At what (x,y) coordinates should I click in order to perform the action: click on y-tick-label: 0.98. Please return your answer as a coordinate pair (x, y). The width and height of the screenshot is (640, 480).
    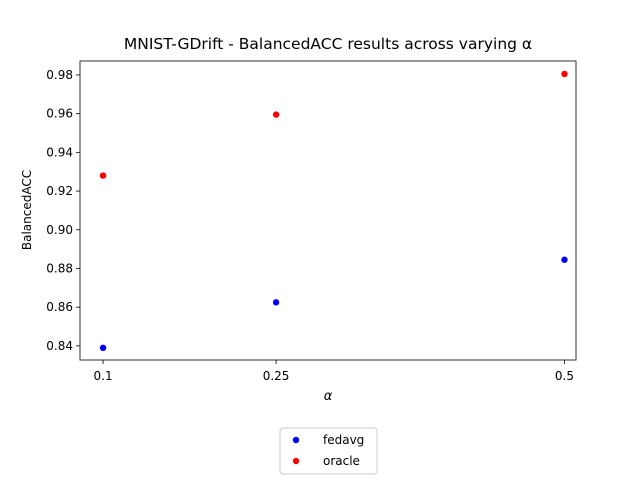
    Looking at the image, I should click on (59, 75).